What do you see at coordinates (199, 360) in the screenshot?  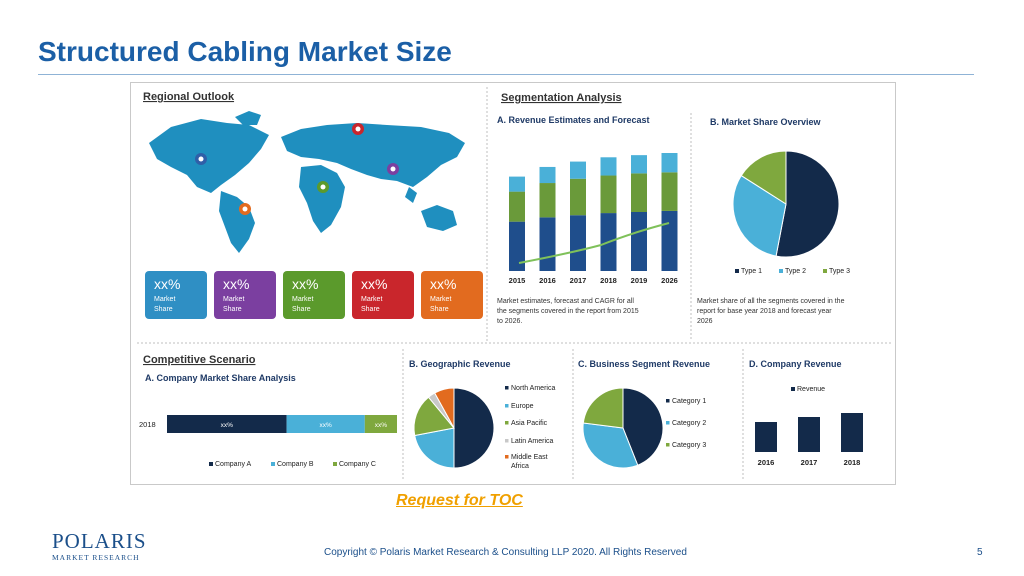 I see `competitive-scenario-title: Competitive Scenario` at bounding box center [199, 360].